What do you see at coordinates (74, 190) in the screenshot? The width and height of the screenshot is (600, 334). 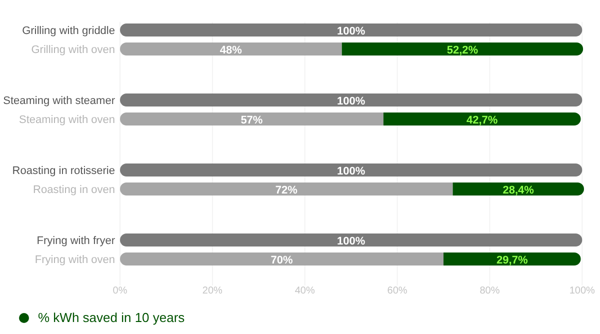 I see `y-tick-label: Roasting in oven` at bounding box center [74, 190].